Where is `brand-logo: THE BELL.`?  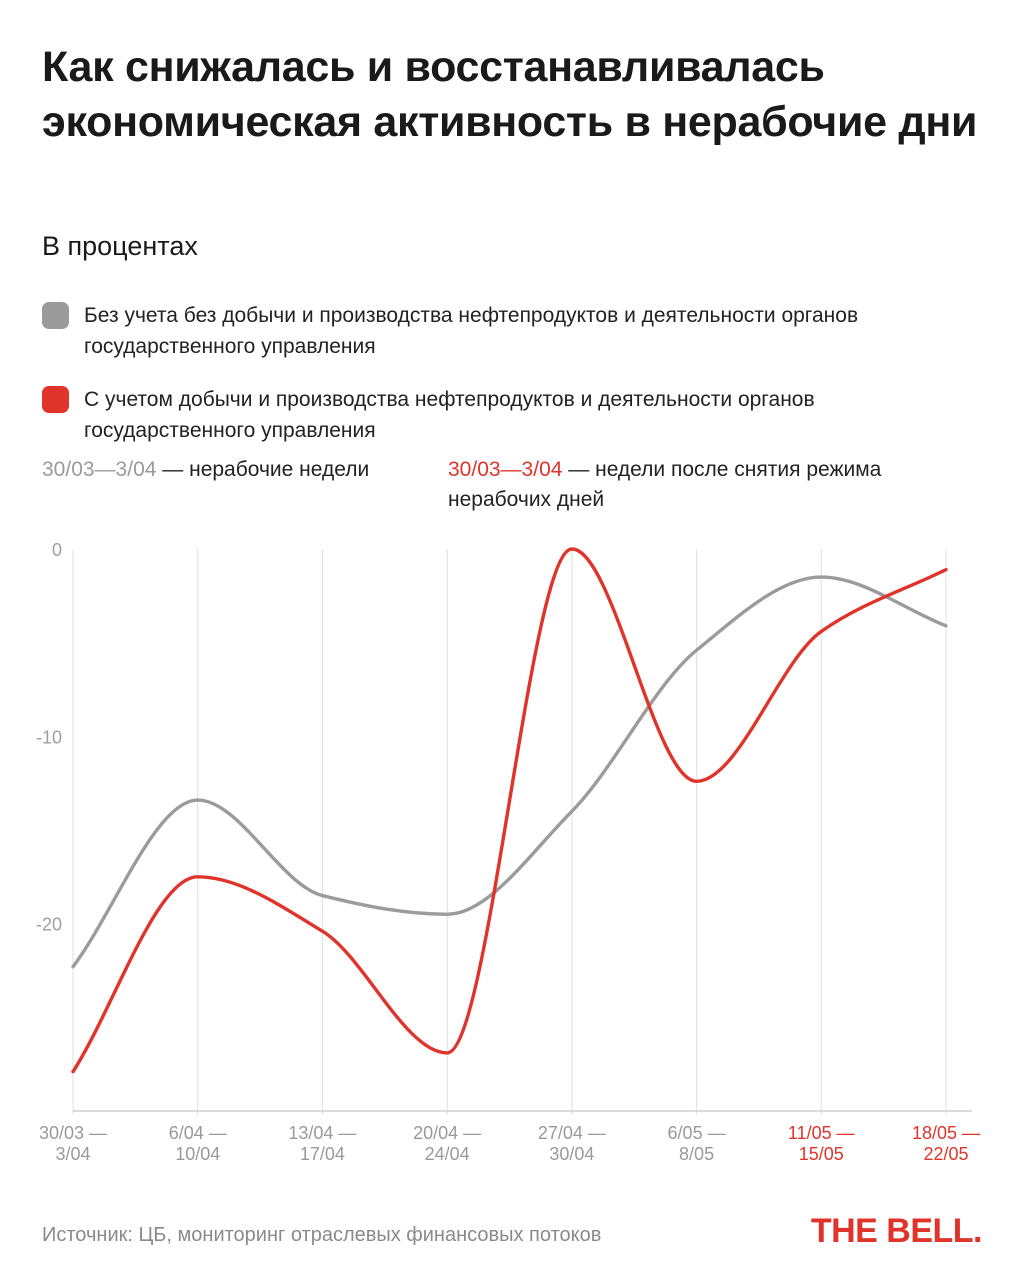 brand-logo: THE BELL. is located at coordinates (896, 1231).